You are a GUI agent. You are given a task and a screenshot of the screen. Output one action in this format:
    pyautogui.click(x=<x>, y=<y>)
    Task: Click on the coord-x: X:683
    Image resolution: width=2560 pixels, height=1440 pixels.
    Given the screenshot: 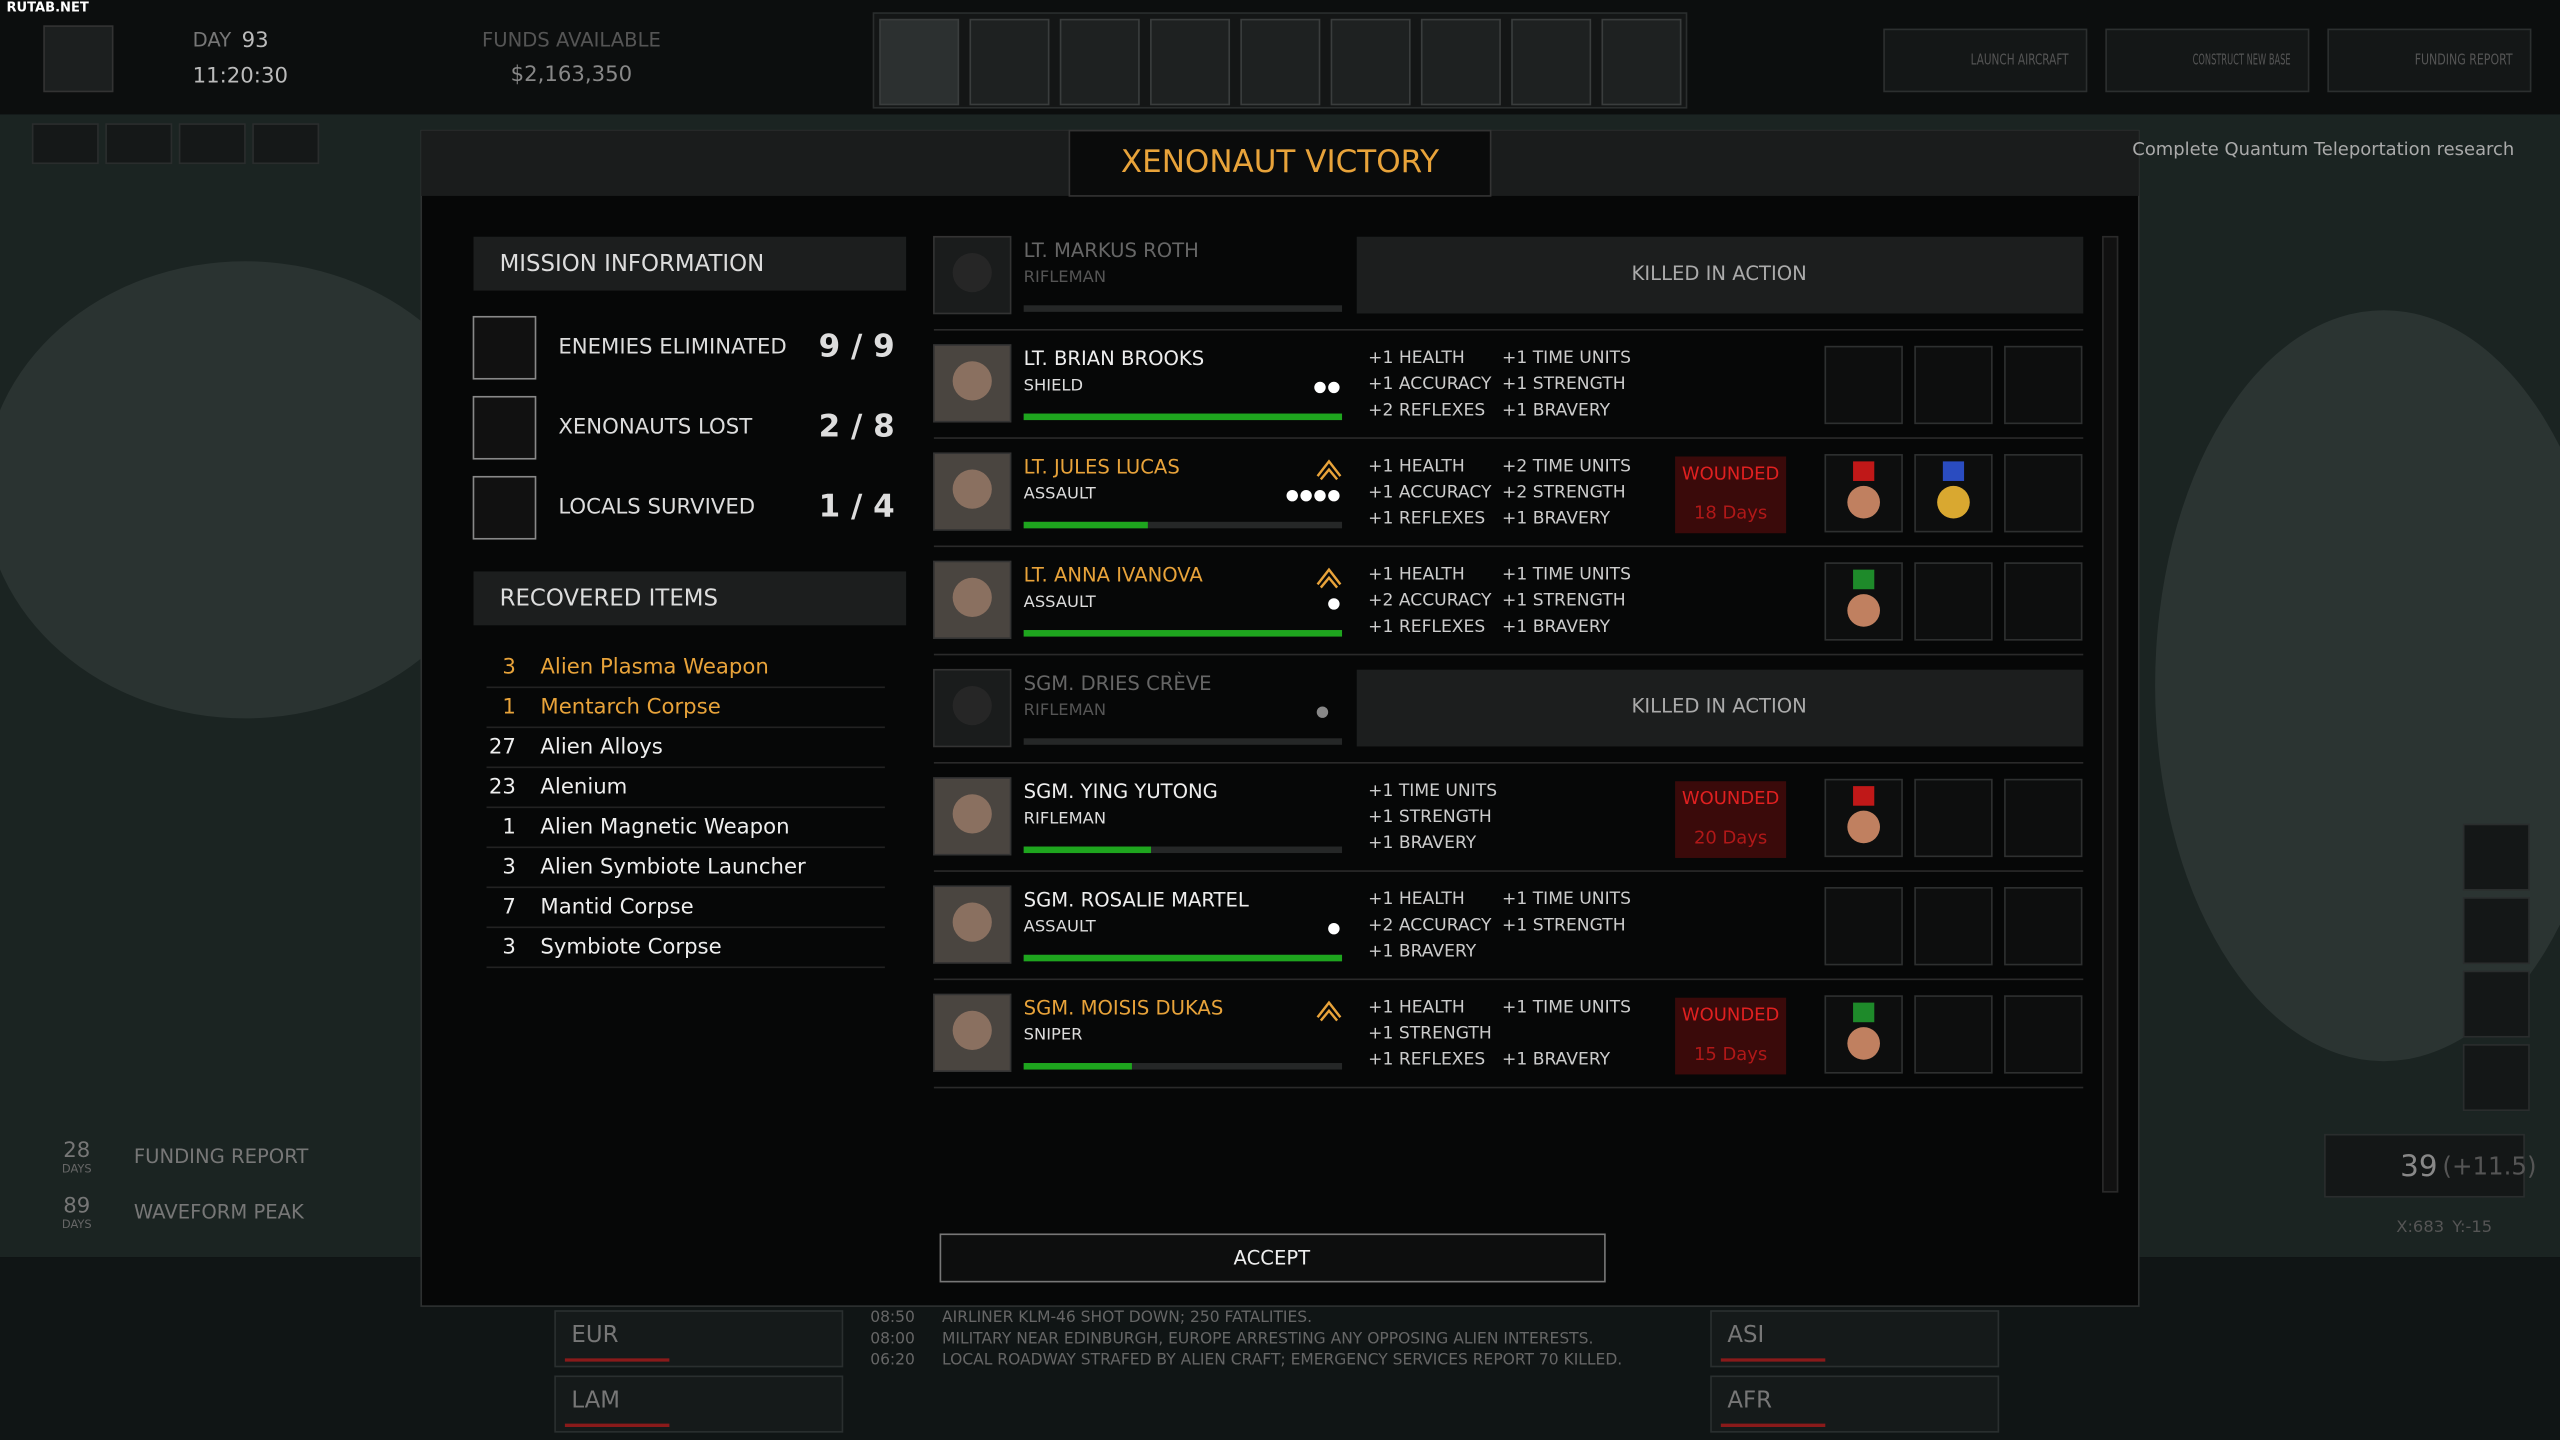 What is the action you would take?
    pyautogui.click(x=2420, y=1226)
    